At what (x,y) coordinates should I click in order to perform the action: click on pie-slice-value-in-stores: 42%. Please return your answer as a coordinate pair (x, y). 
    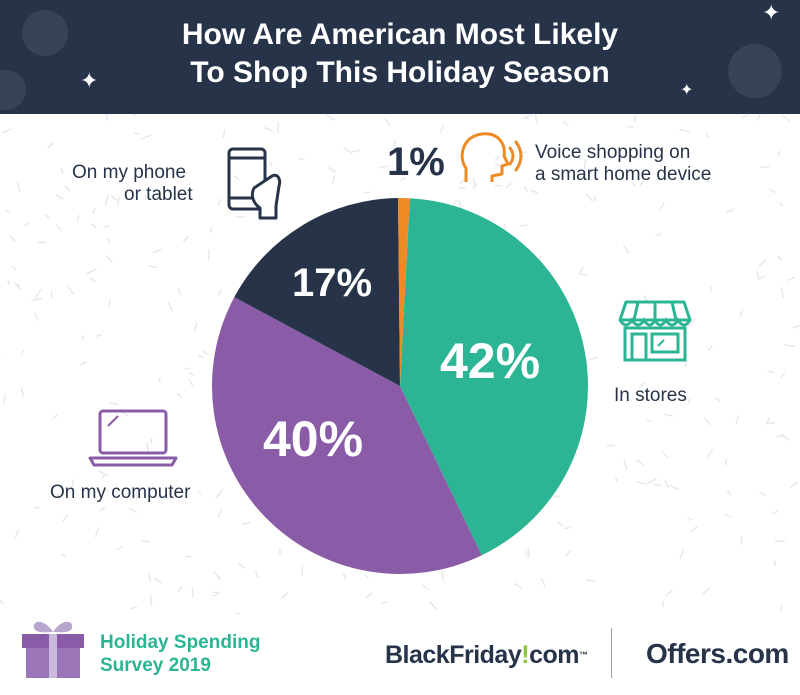
    Looking at the image, I should click on (490, 361).